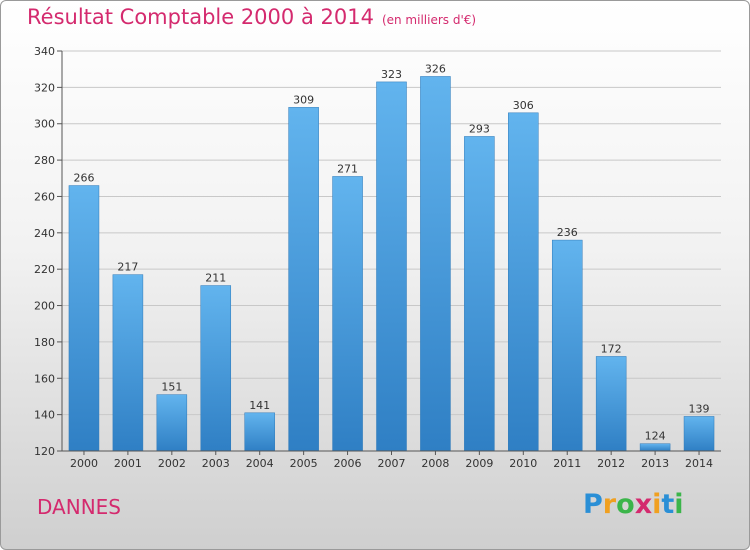 The width and height of the screenshot is (750, 550). I want to click on bar-value-label: 326, so click(435, 68).